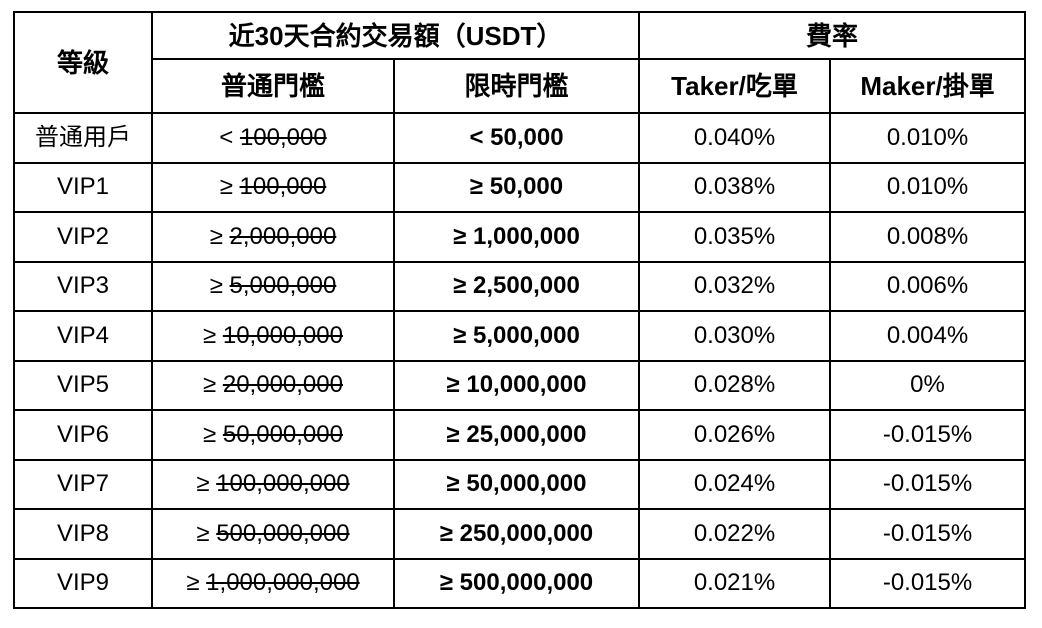 The image size is (1042, 628). I want to click on header-regular-threshold: 普通門檻, so click(273, 86).